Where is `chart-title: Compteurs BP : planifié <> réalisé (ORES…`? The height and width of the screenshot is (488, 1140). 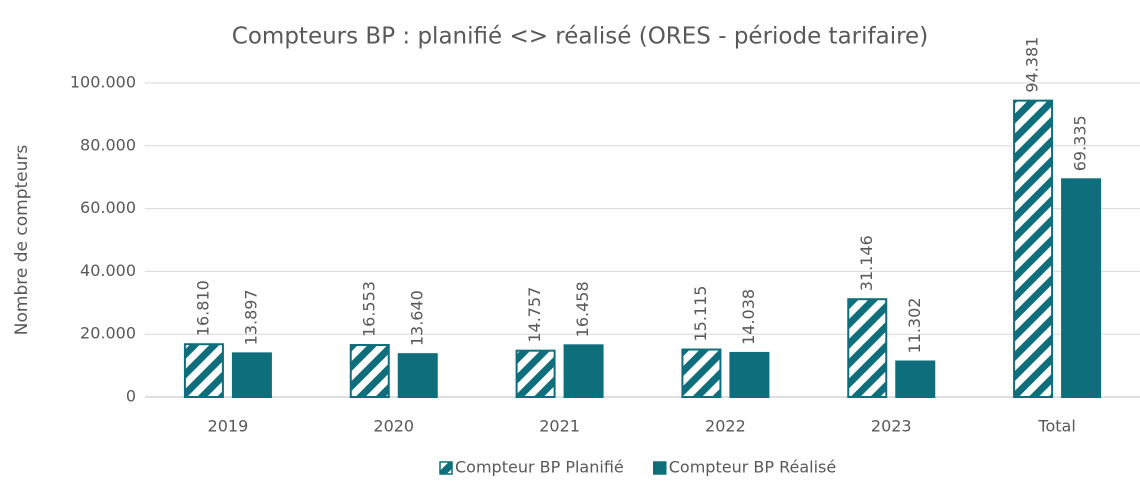
chart-title: Compteurs BP : planifié <> réalisé (ORES… is located at coordinates (580, 37).